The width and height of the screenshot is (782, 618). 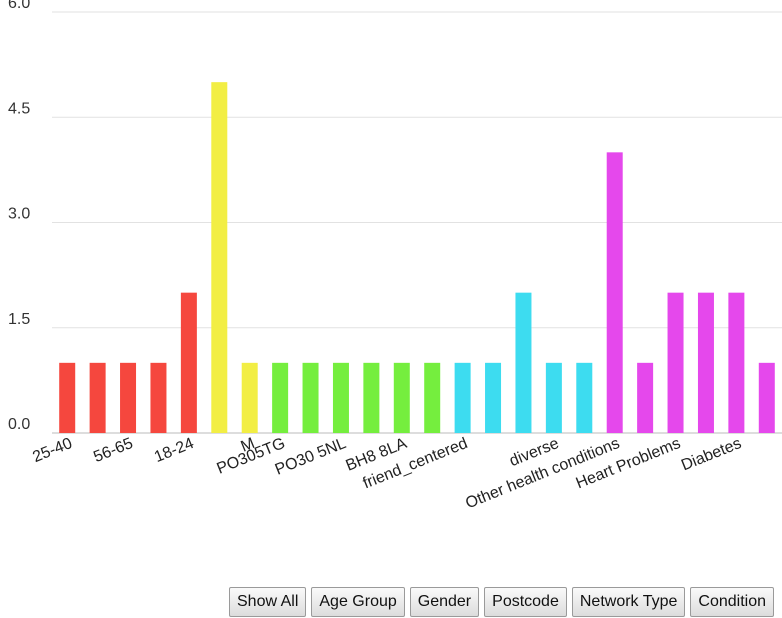 I want to click on y-axis-ticks: 0.0 1.5 3.0 4.5 6.0, so click(x=19, y=216).